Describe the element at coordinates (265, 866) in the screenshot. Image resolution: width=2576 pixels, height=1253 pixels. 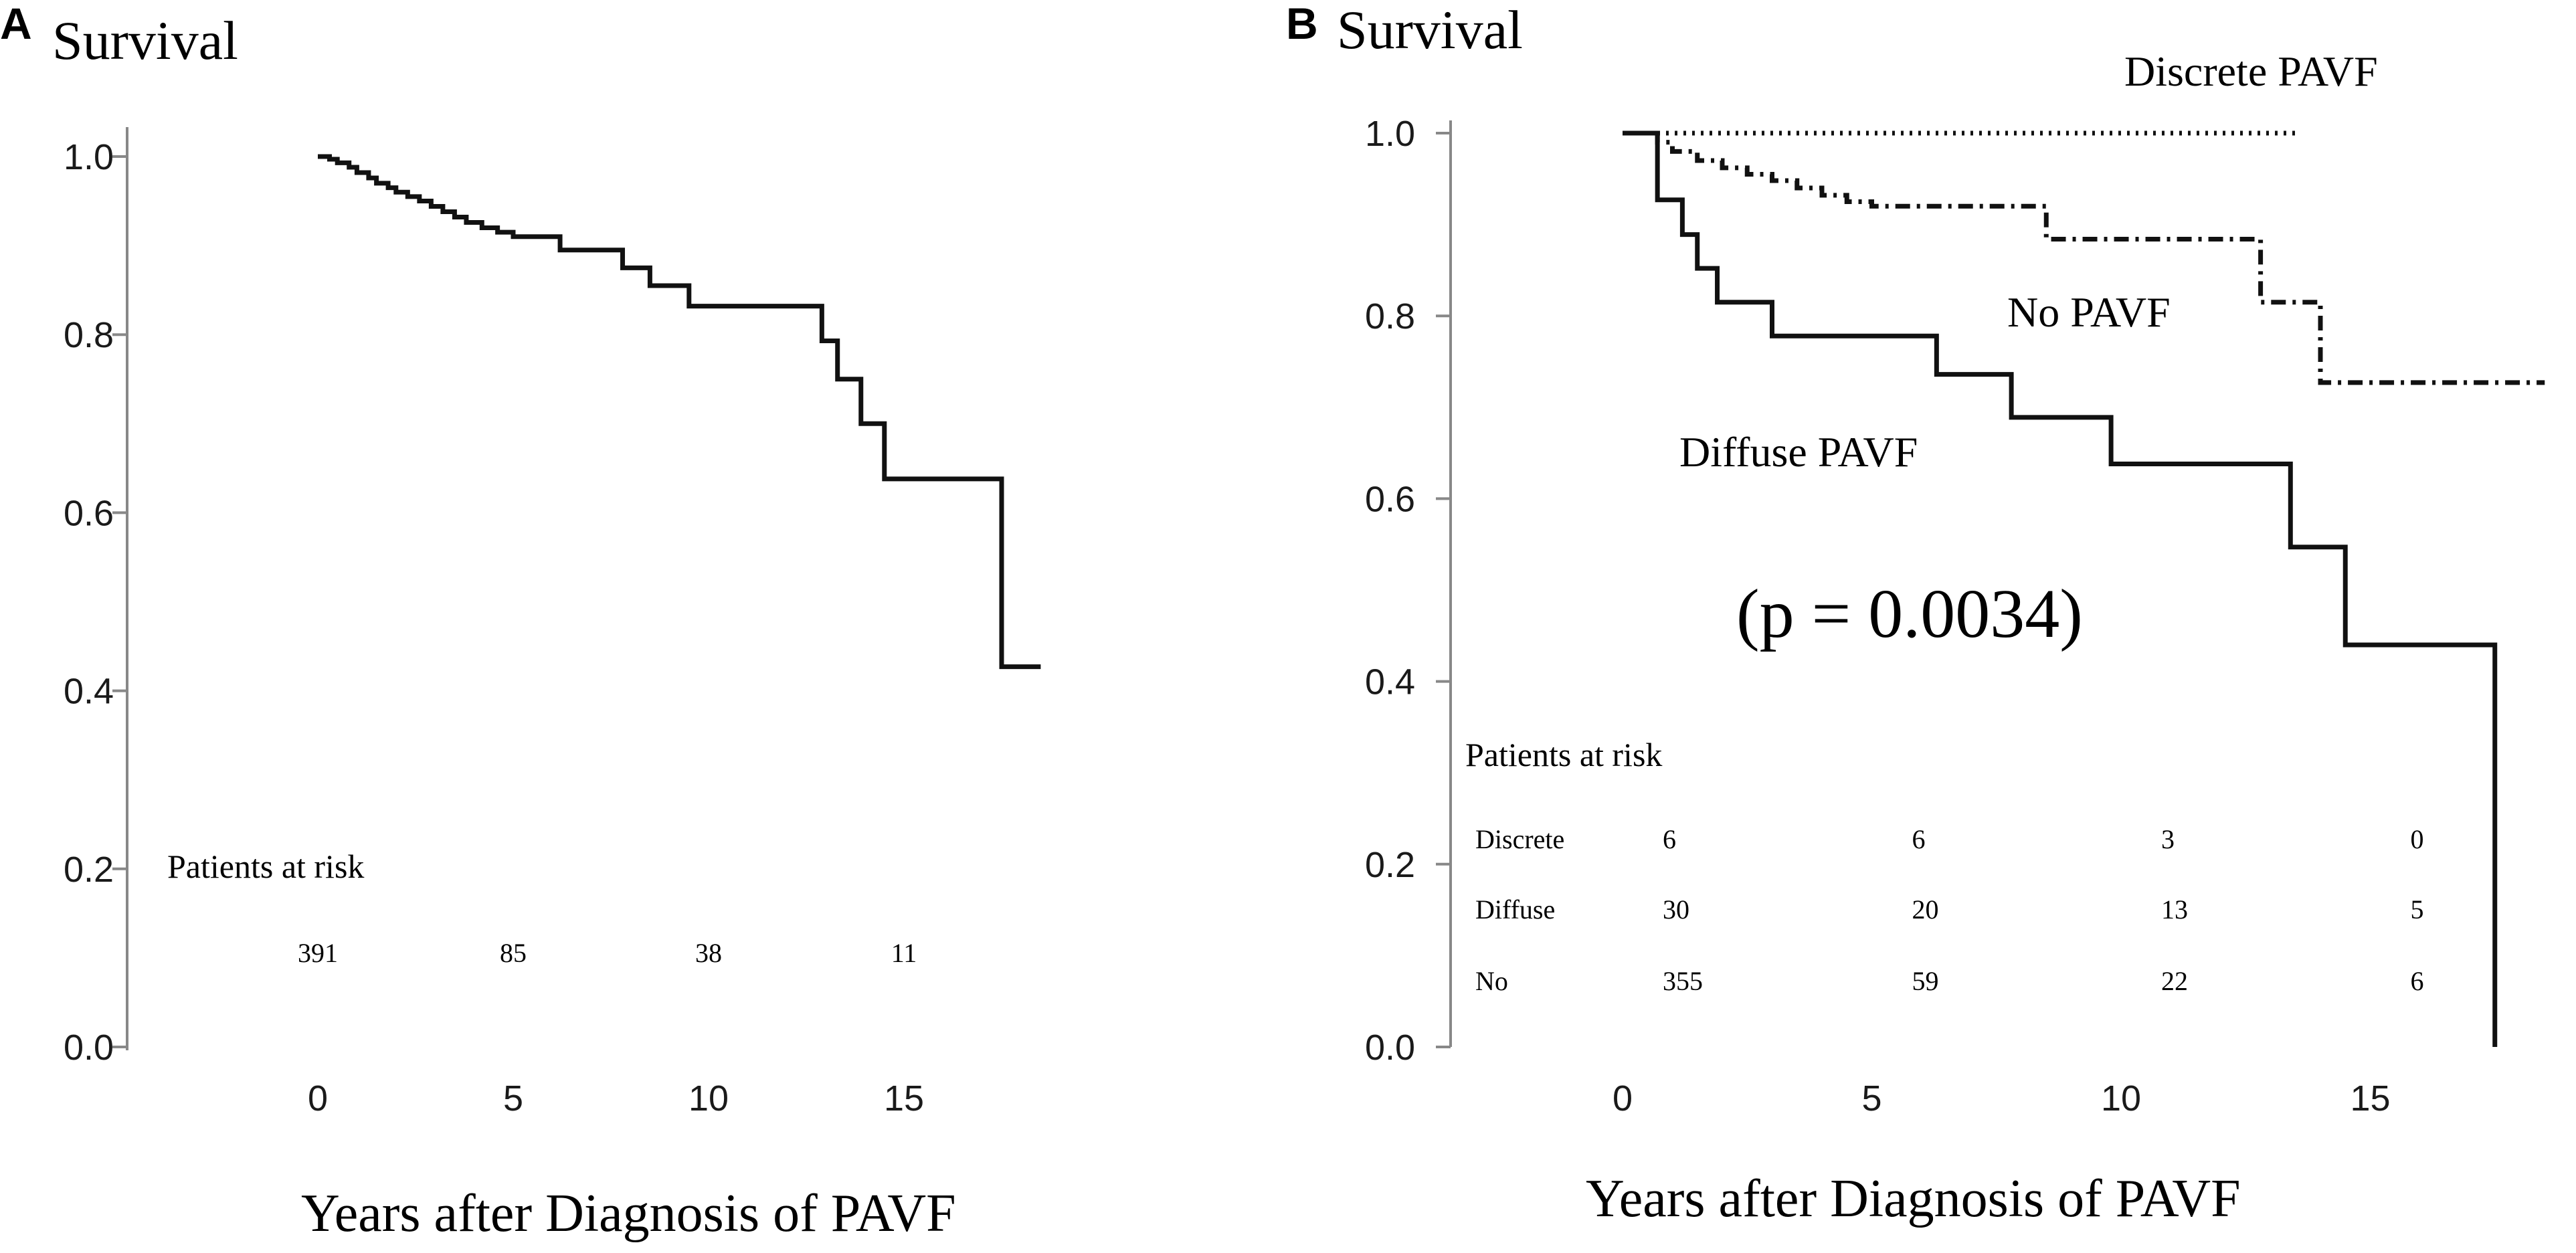
I see `panel-a-risk-title: Patients at risk` at that location.